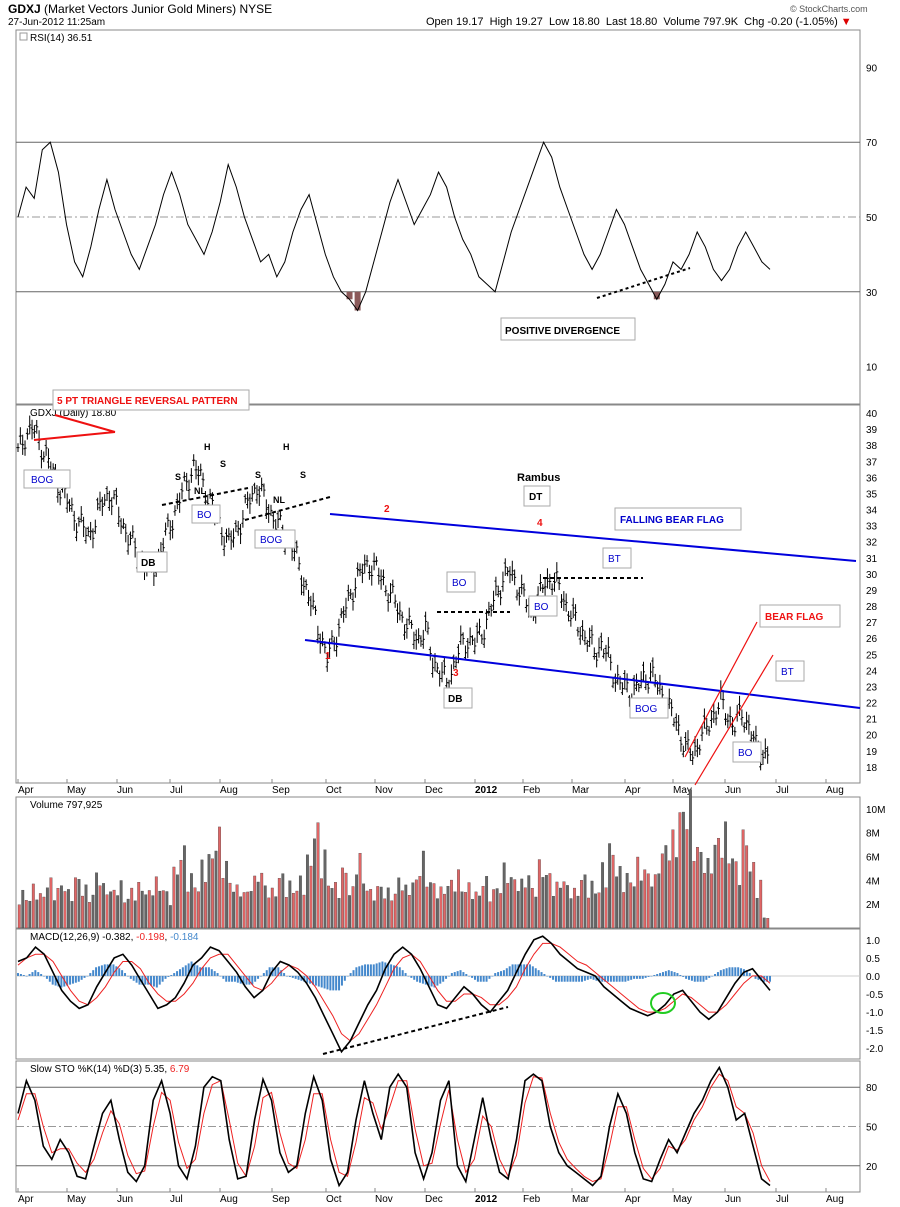 This screenshot has width=900, height=1207. What do you see at coordinates (794, 617) in the screenshot?
I see `svg-text: BEAR FLAG` at bounding box center [794, 617].